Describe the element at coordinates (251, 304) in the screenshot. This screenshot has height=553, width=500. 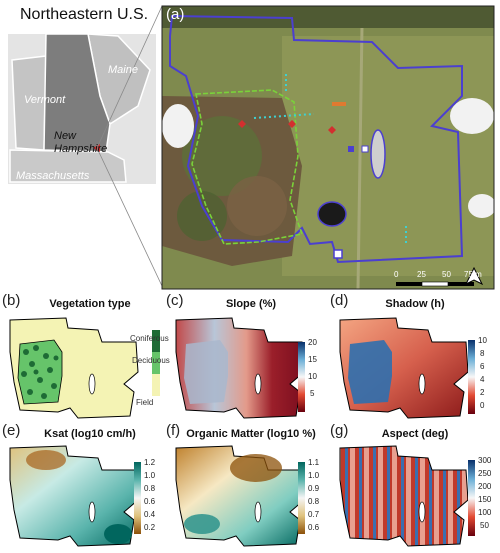
I see `panel-c-title: Slope (%)` at that location.